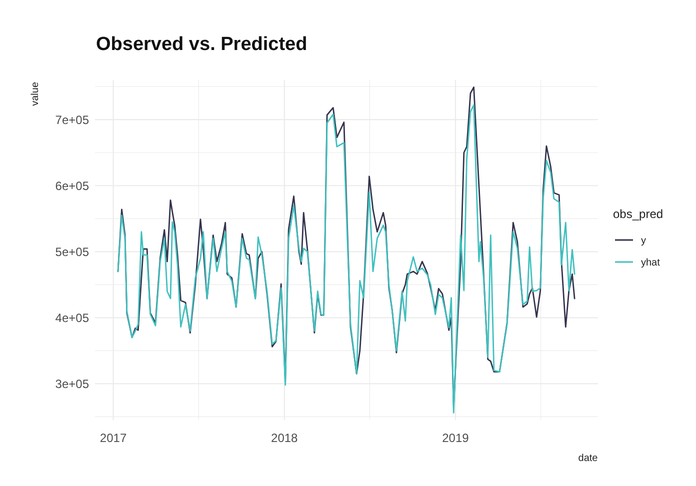 This screenshot has width=696, height=486. I want to click on y-tick-label: 7e+05, so click(72, 119).